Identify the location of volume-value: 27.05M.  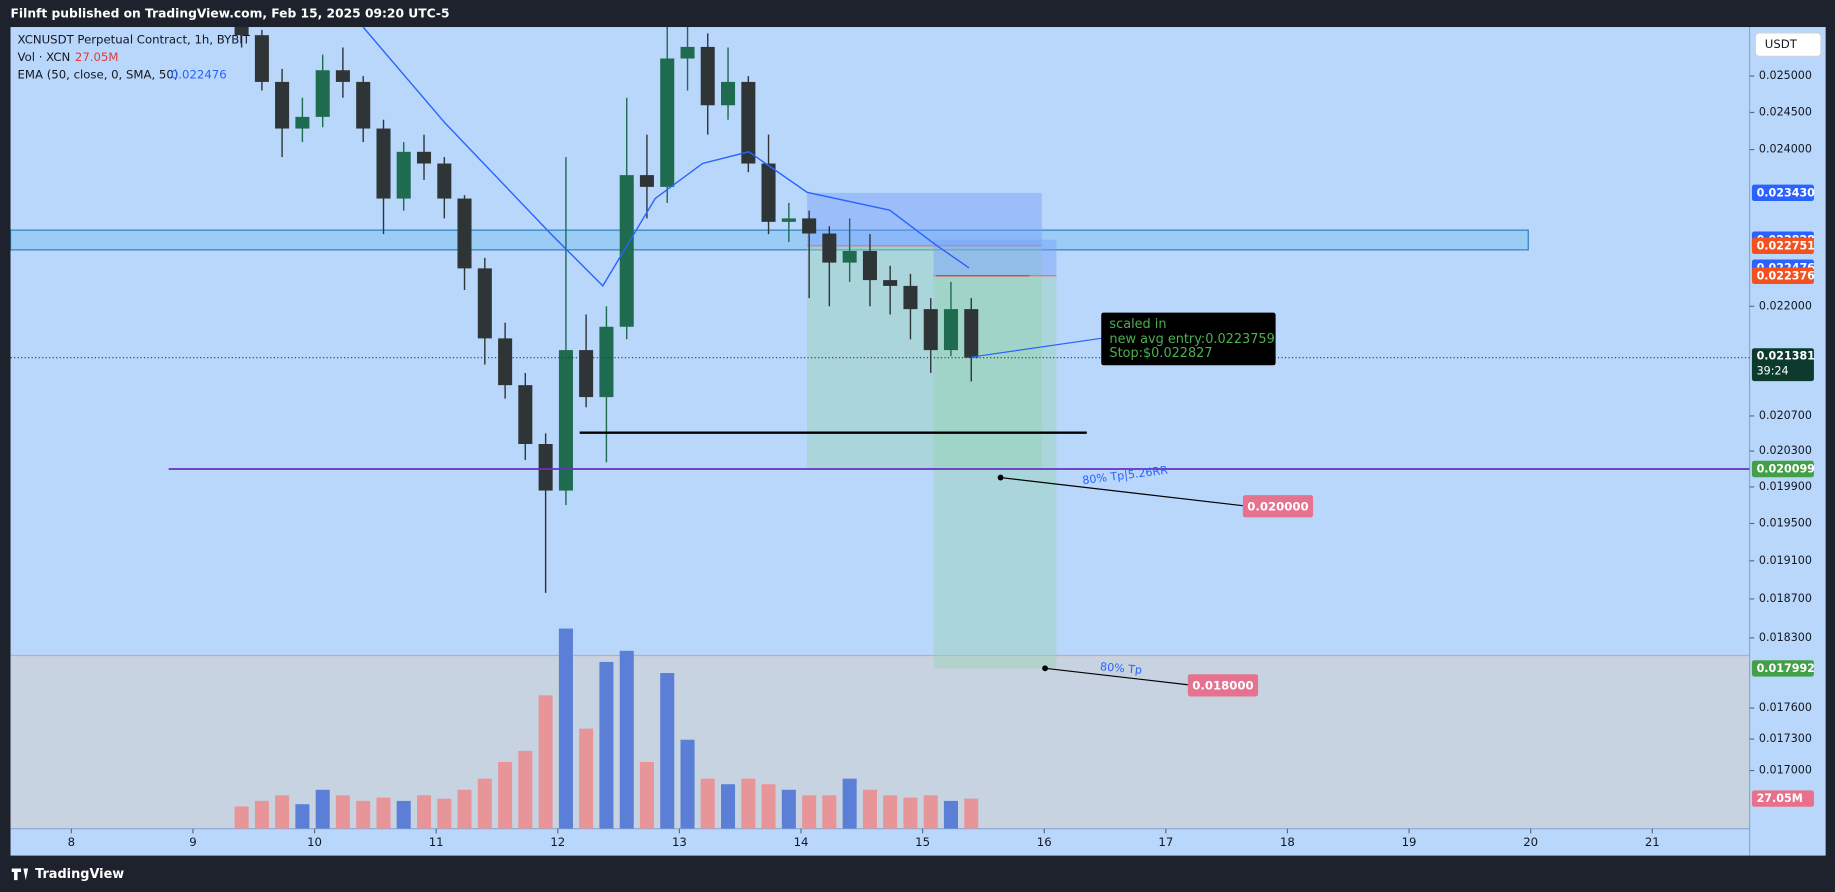
(97, 57).